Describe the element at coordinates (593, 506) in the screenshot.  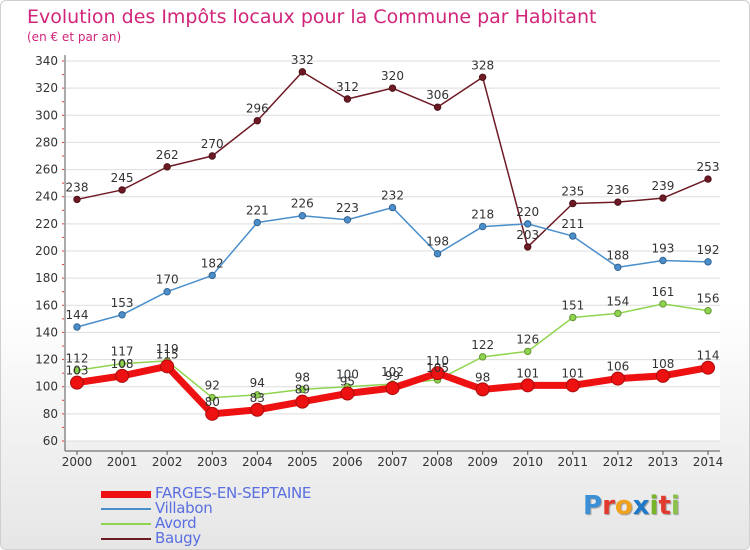
I see `logo-letter: P` at that location.